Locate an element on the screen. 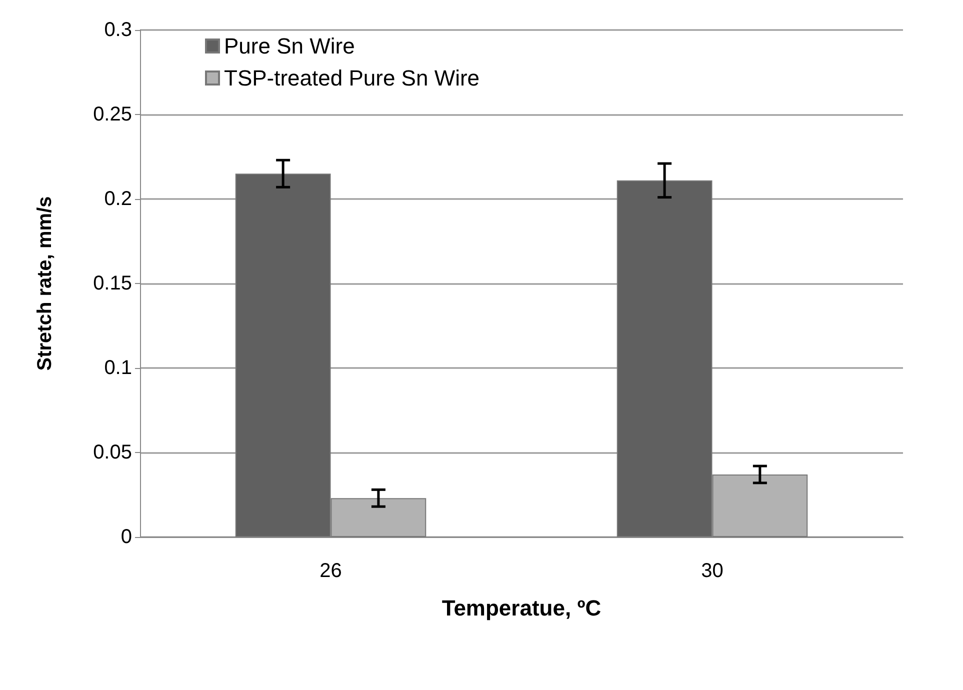  y-tick-label: 0.3 is located at coordinates (118, 30).